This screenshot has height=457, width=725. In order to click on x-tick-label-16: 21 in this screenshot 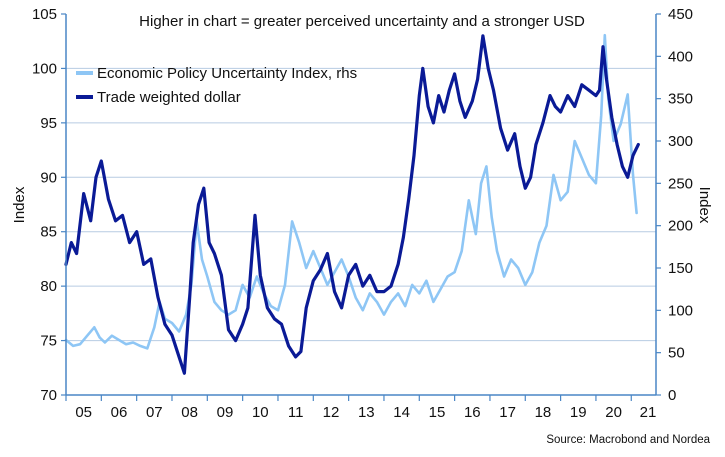, I will do `click(648, 412)`.